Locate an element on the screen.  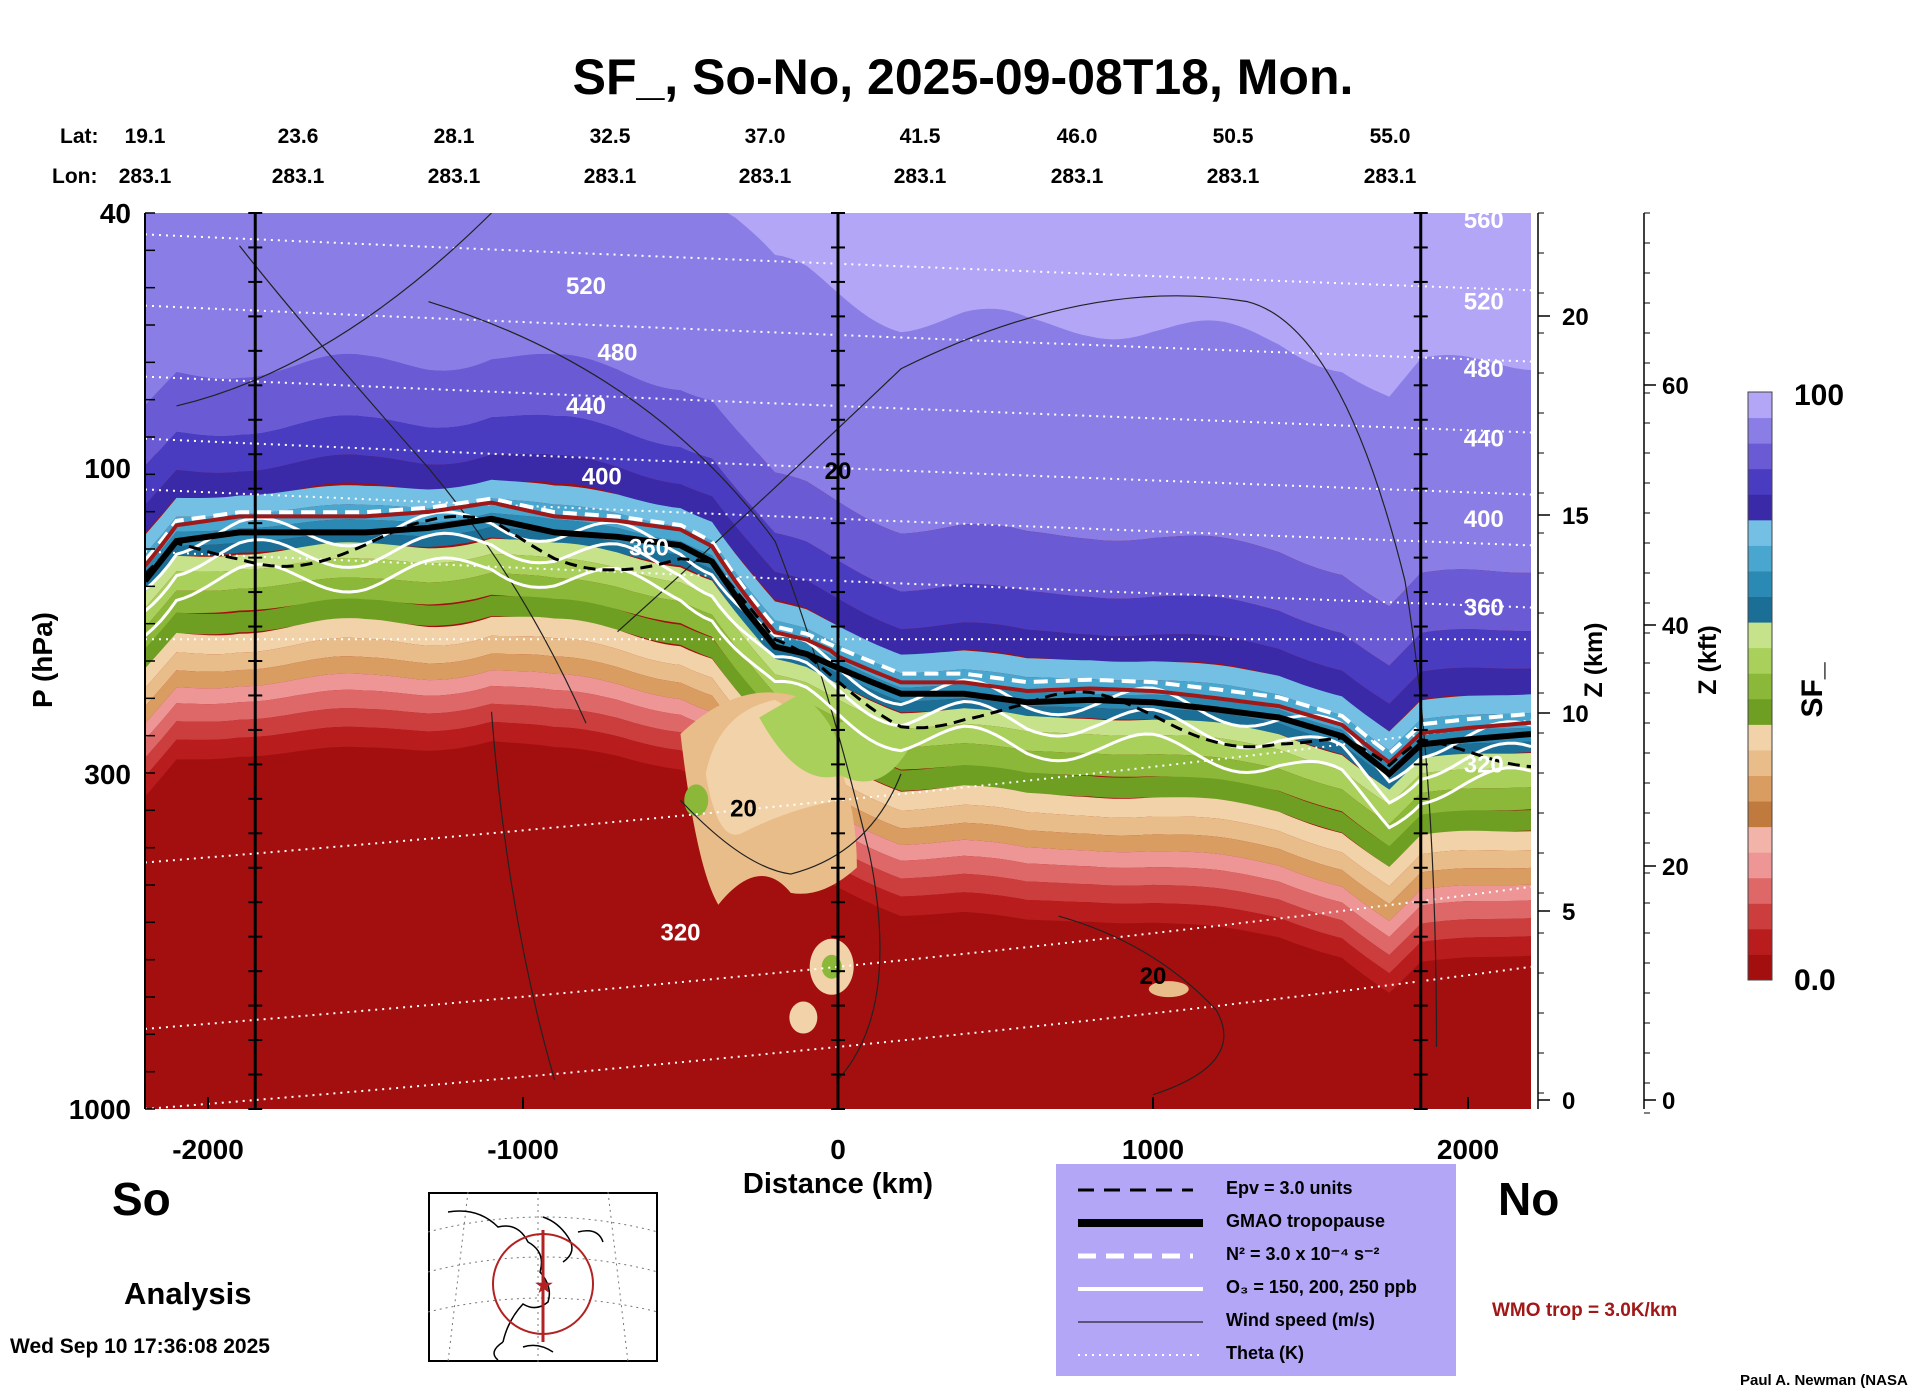
y-axis-title: P (hPa) is located at coordinates (42, 660).